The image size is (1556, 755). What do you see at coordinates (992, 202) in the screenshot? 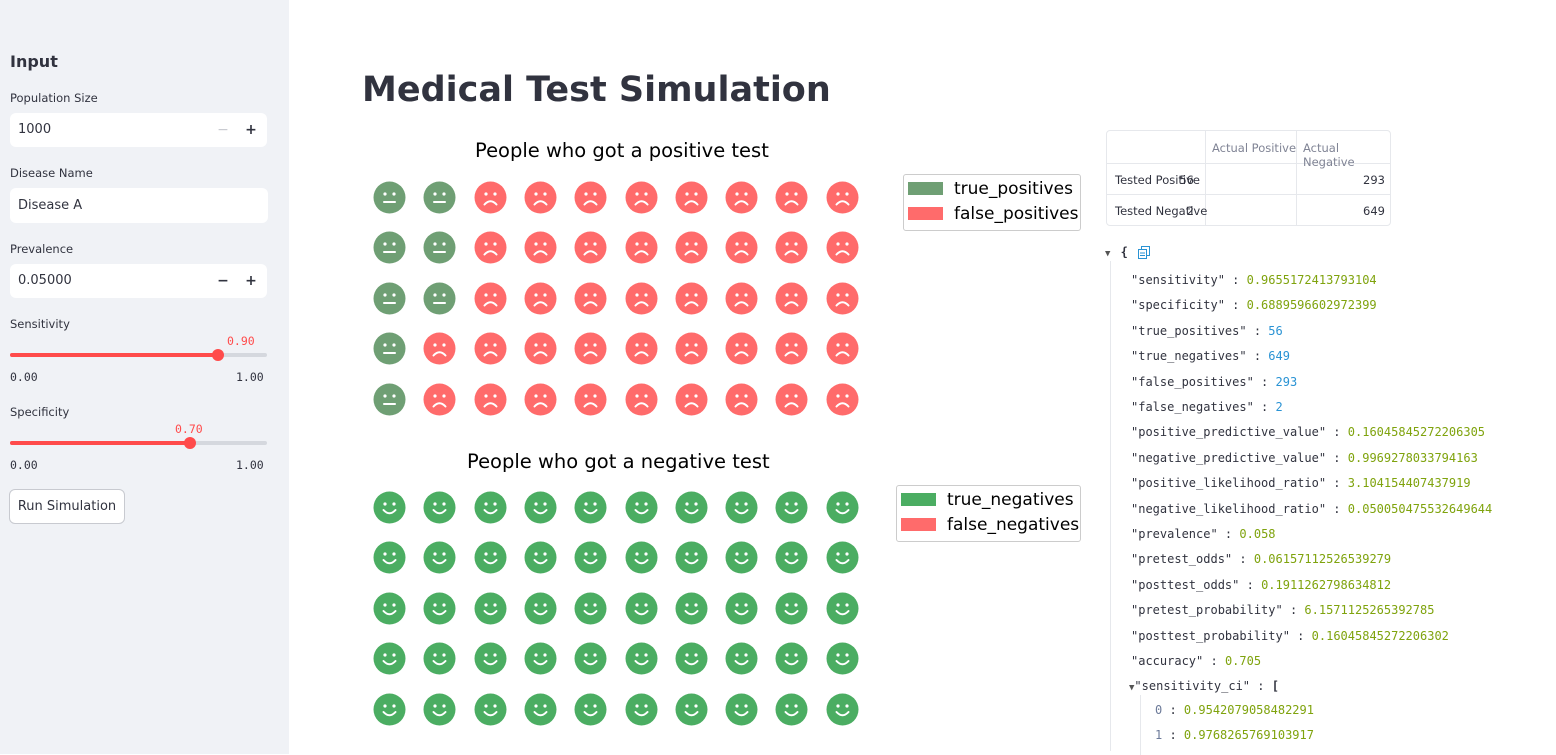
I see `positive-legend: true_positives false_positives` at bounding box center [992, 202].